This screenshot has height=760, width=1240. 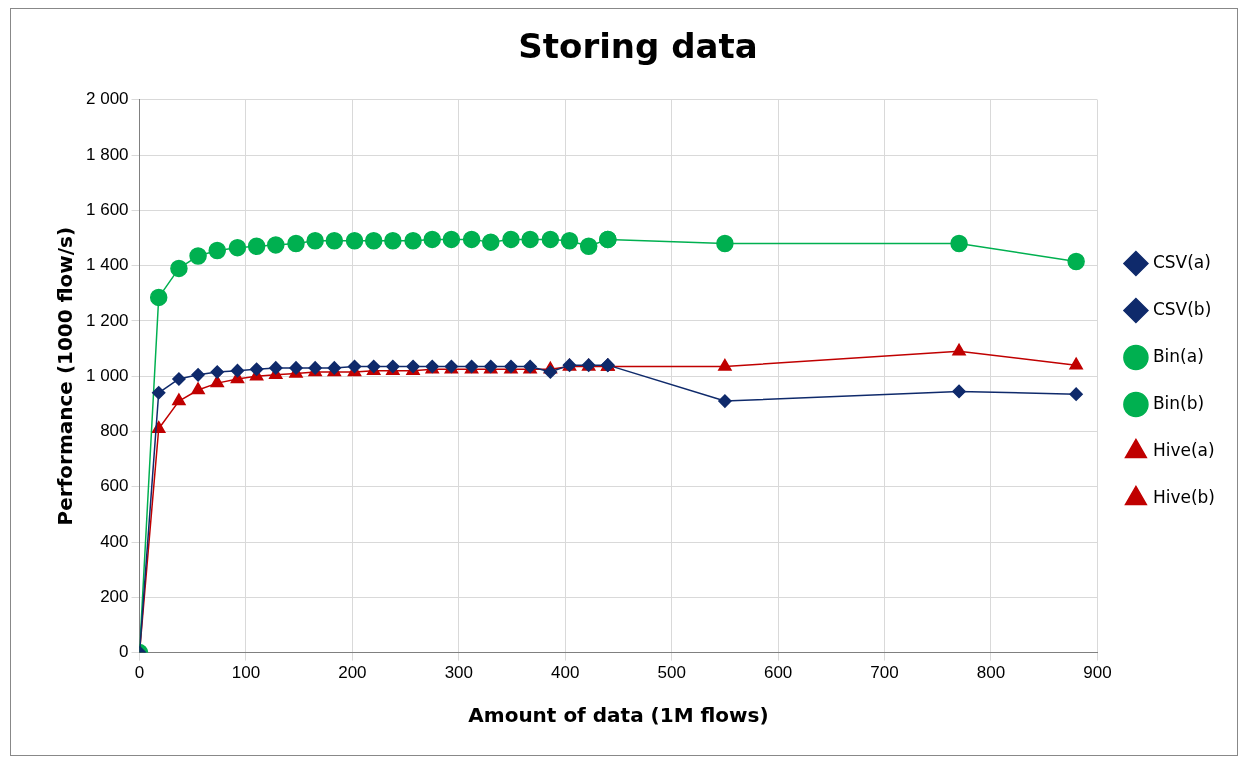 What do you see at coordinates (1178, 355) in the screenshot?
I see `legend-label: Bin(a)` at bounding box center [1178, 355].